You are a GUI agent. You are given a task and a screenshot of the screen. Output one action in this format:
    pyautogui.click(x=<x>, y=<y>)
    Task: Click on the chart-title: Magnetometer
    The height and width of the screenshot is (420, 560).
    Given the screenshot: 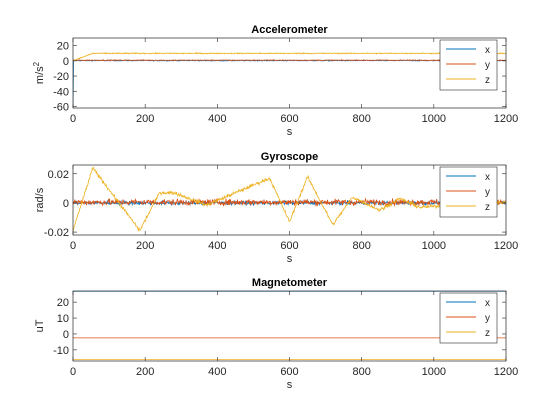 What is the action you would take?
    pyautogui.click(x=290, y=283)
    